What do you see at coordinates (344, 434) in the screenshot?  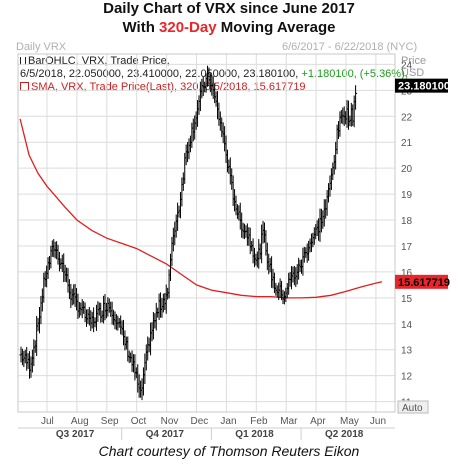 I see `x-quarter-label: Q2 2018` at bounding box center [344, 434].